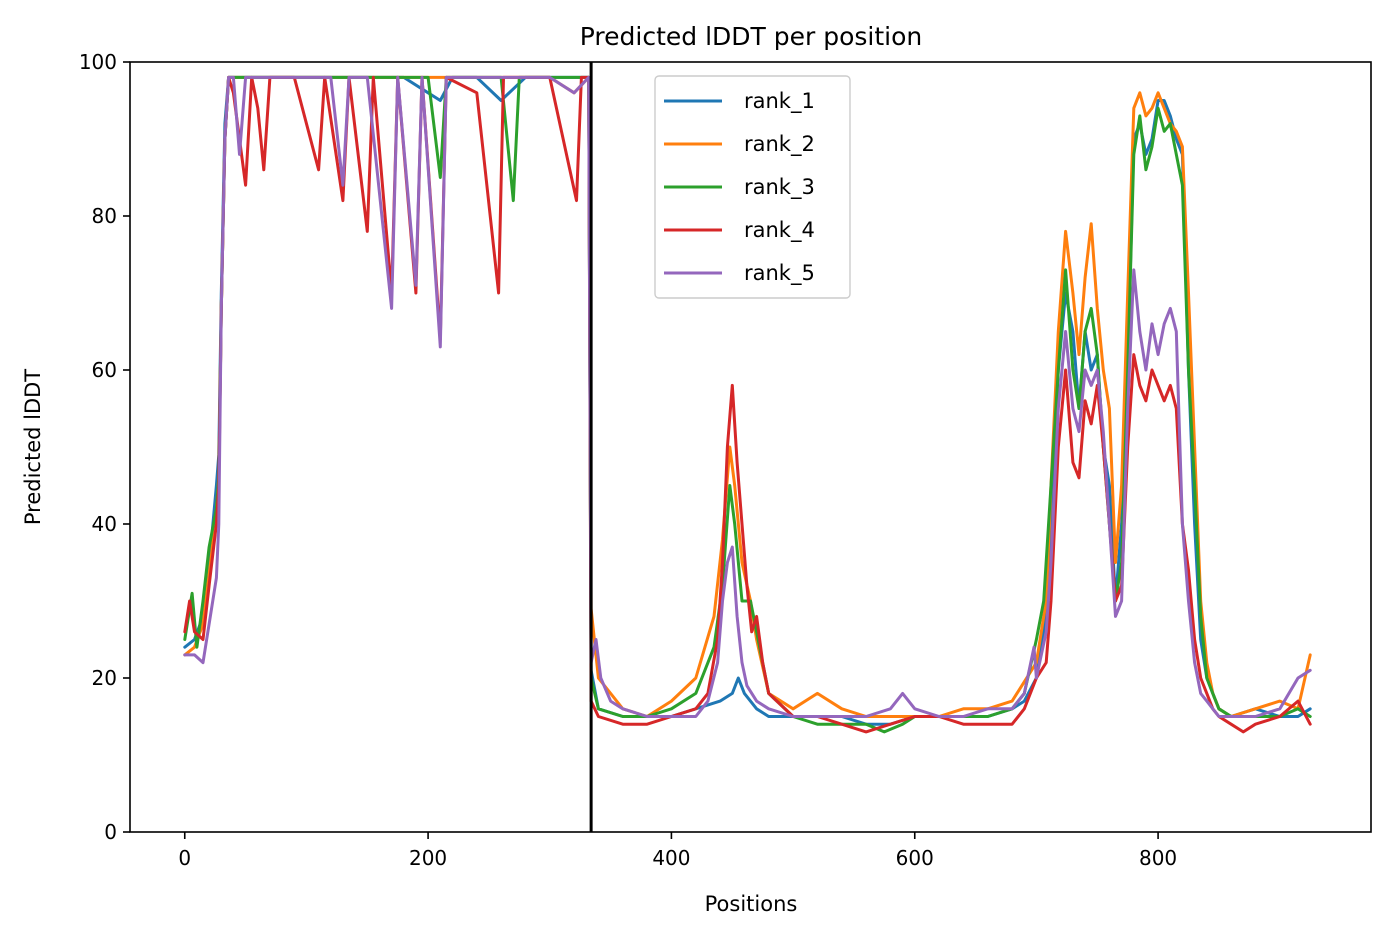 The image size is (1391, 939). I want to click on y-tick-label: 0, so click(110, 832).